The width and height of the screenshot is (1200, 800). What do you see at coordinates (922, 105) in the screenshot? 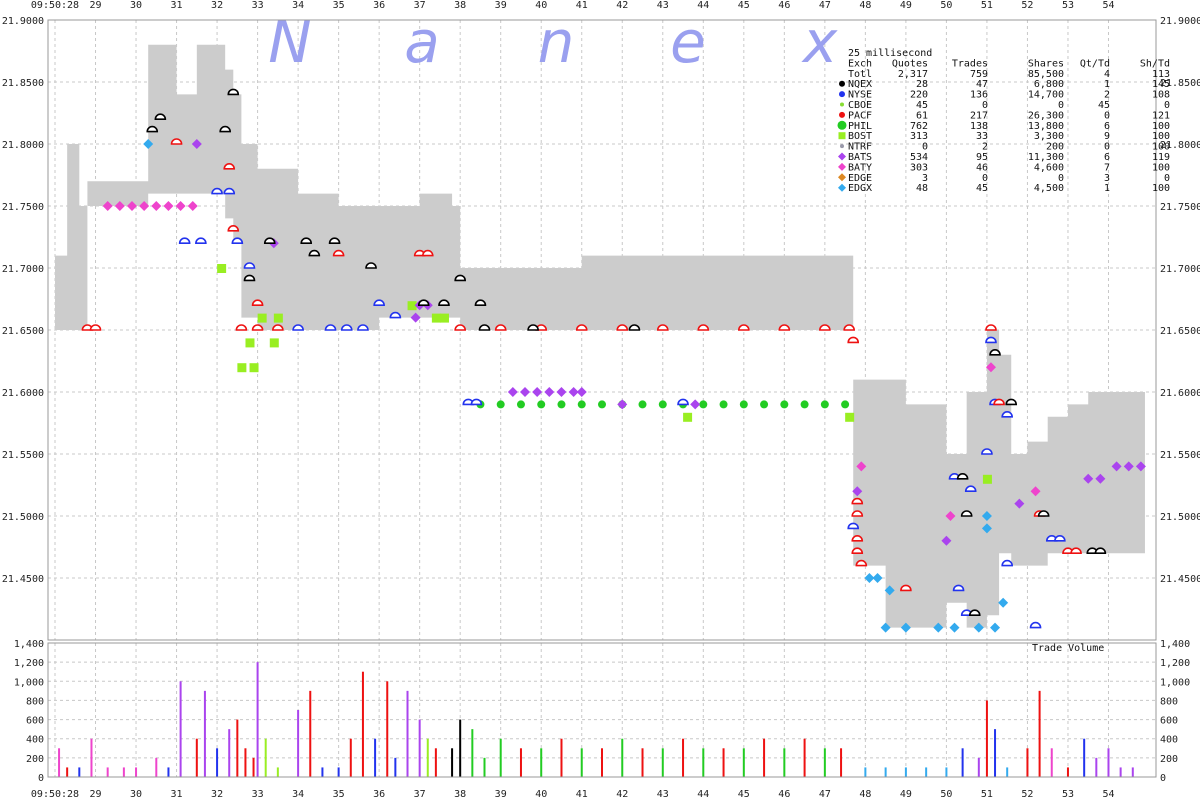
I see `legend-cell: 45` at bounding box center [922, 105].